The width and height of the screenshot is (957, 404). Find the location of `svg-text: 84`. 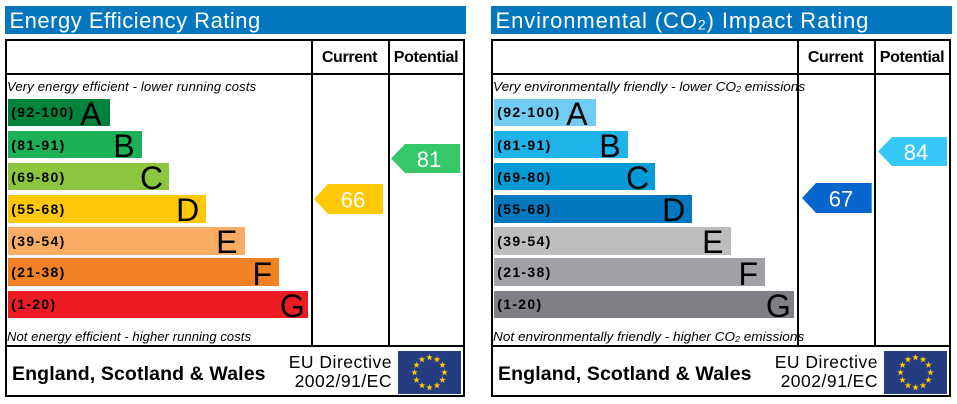

svg-text: 84 is located at coordinates (916, 152).